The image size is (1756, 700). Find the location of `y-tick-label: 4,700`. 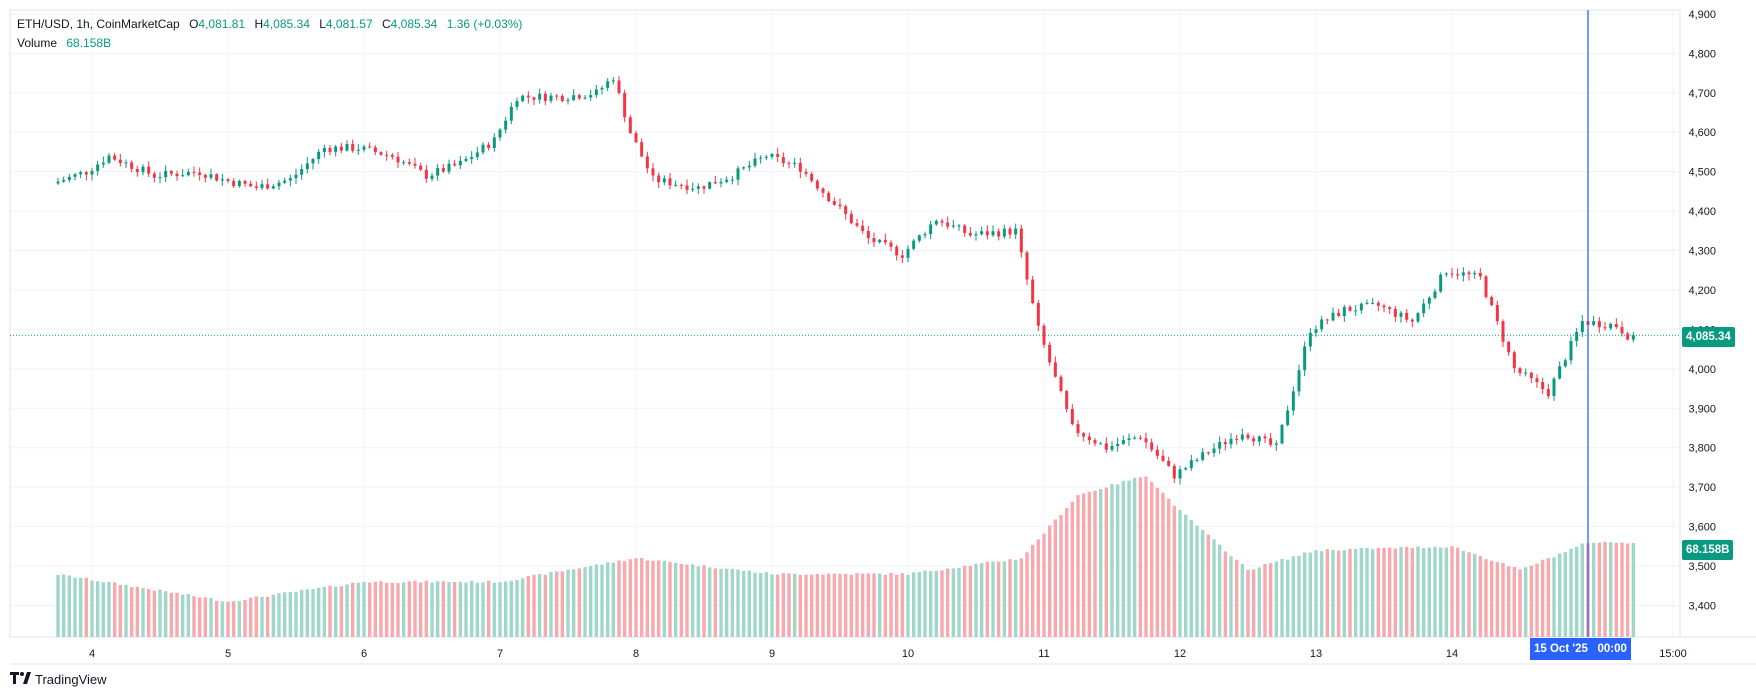

y-tick-label: 4,700 is located at coordinates (1702, 94).